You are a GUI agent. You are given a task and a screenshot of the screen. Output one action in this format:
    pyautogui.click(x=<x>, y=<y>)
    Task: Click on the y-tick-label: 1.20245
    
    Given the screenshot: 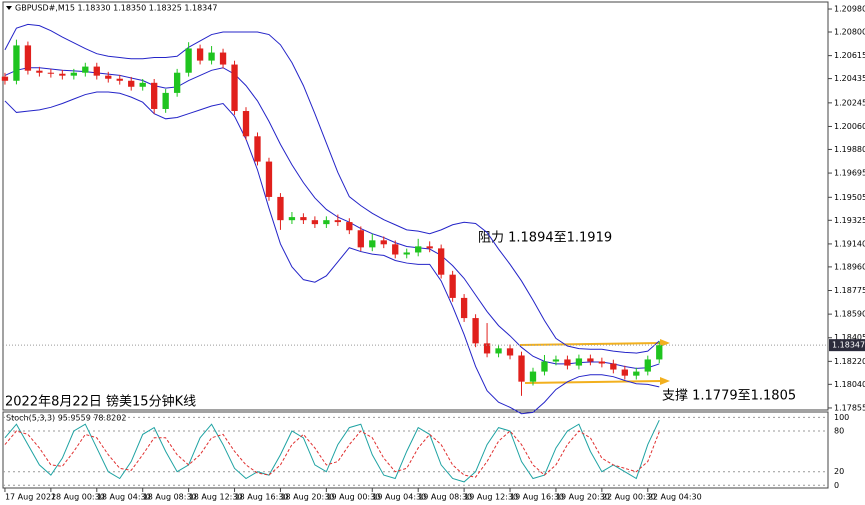 What is the action you would take?
    pyautogui.click(x=849, y=102)
    